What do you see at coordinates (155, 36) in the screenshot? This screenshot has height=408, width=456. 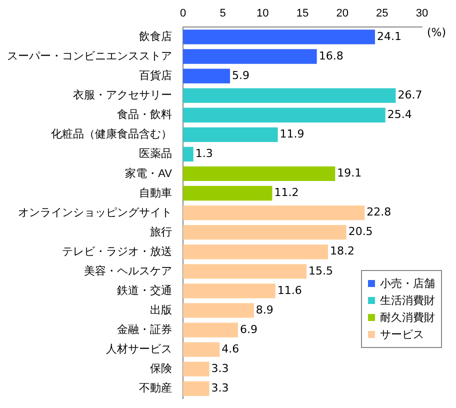 I see `y-tick-label: 飲食店` at bounding box center [155, 36].